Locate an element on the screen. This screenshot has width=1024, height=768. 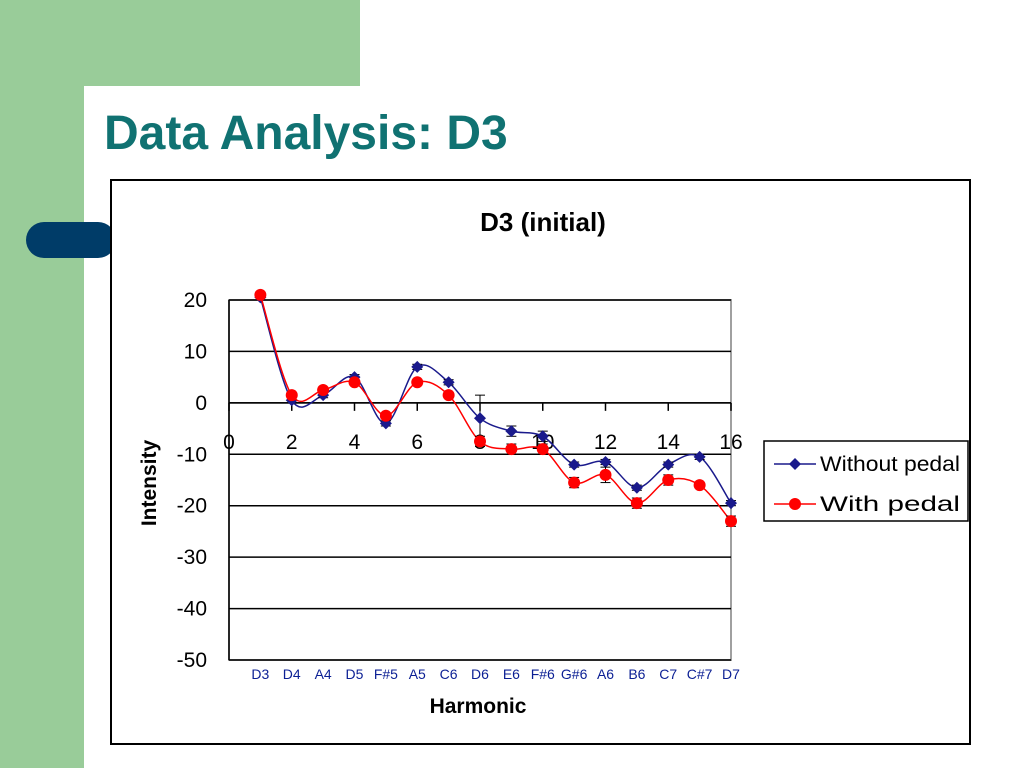
x-tick-label: 0 is located at coordinates (229, 442).